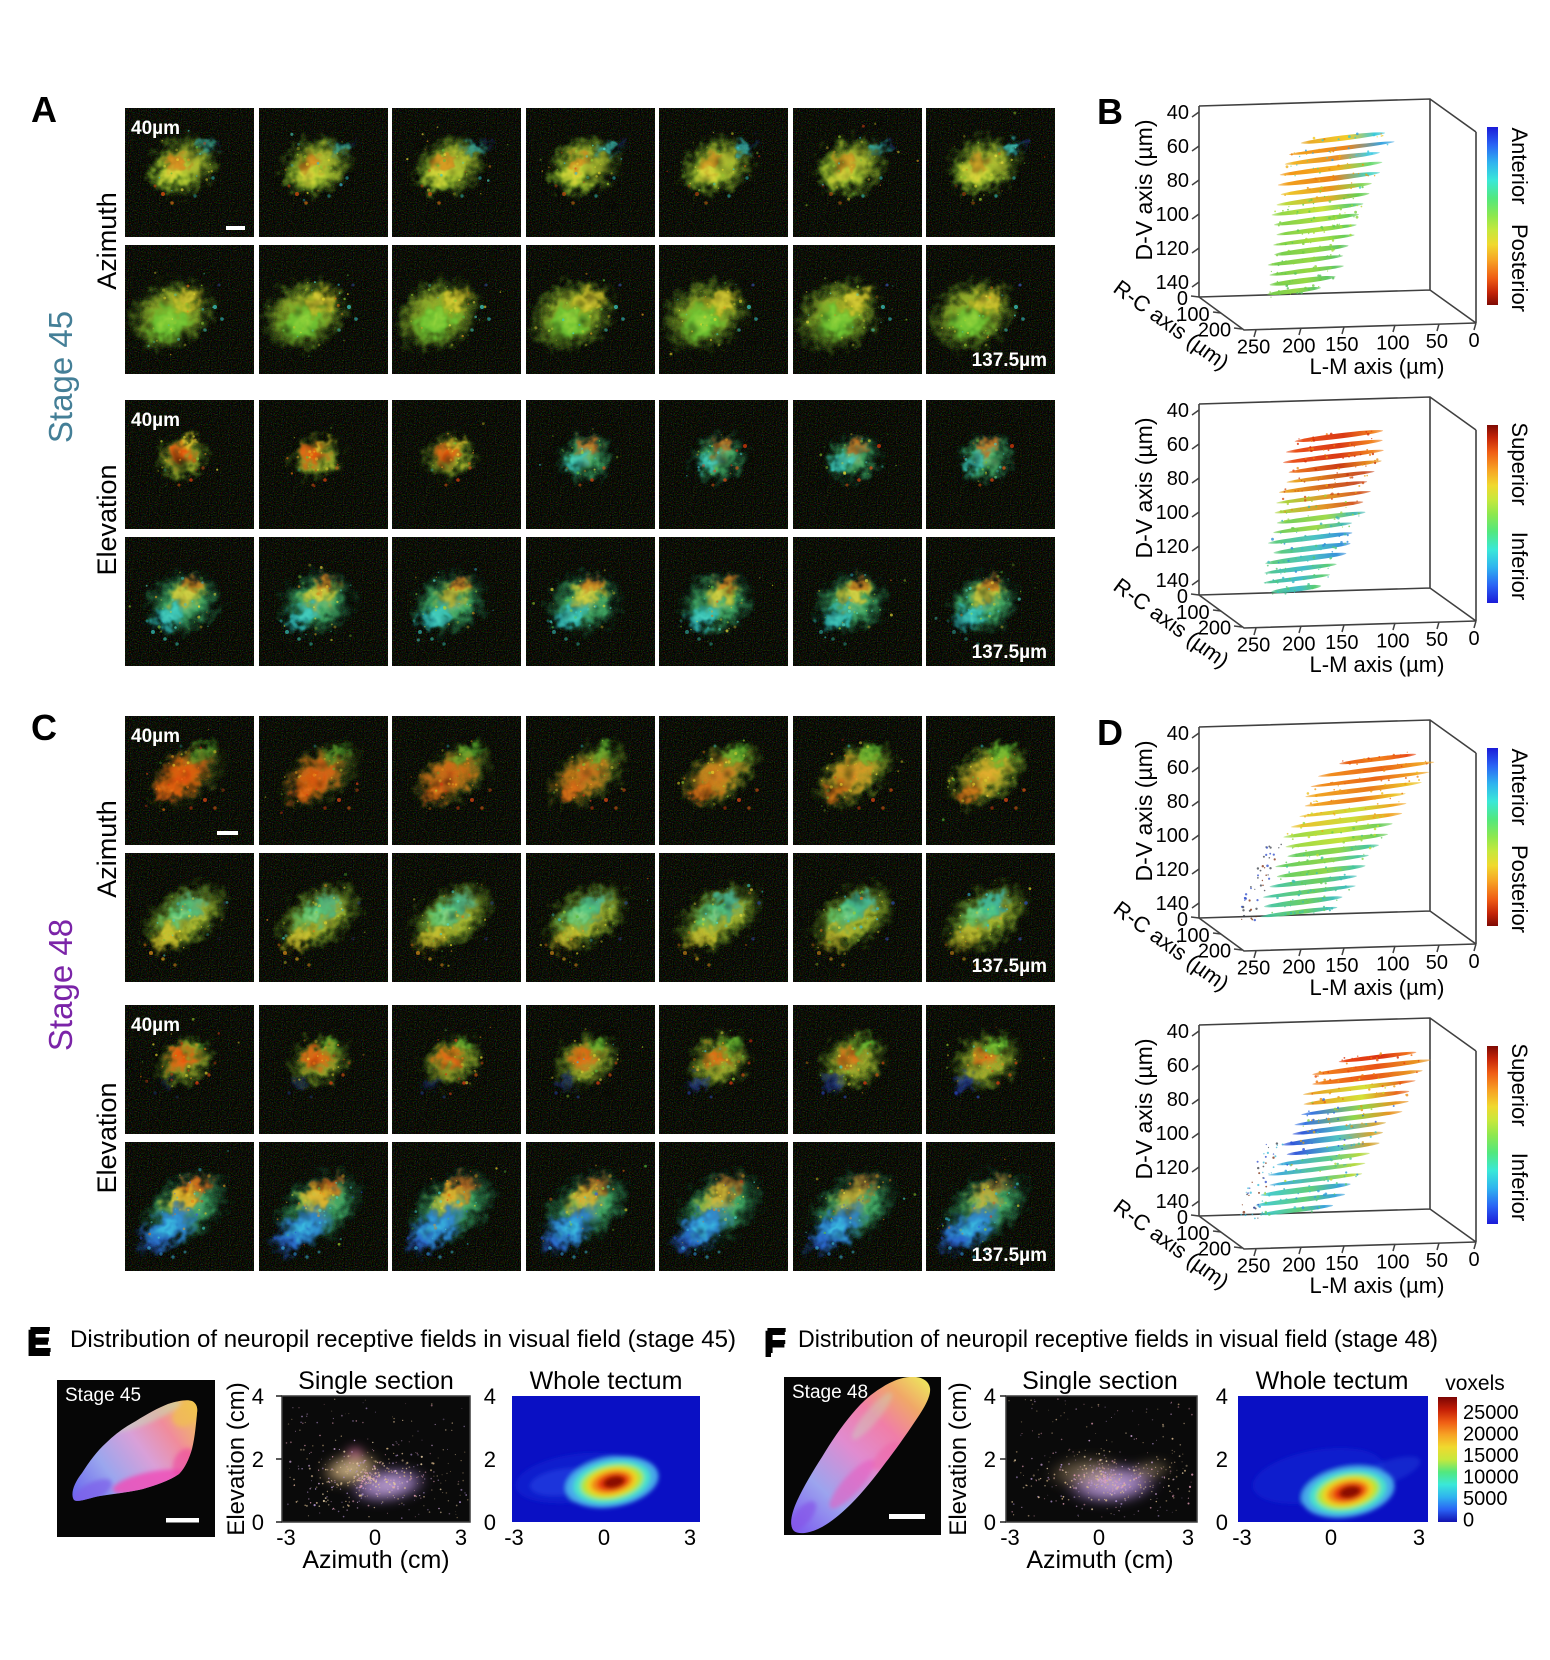 The width and height of the screenshot is (1550, 1660). What do you see at coordinates (44, 727) in the screenshot?
I see `svg-text: C` at bounding box center [44, 727].